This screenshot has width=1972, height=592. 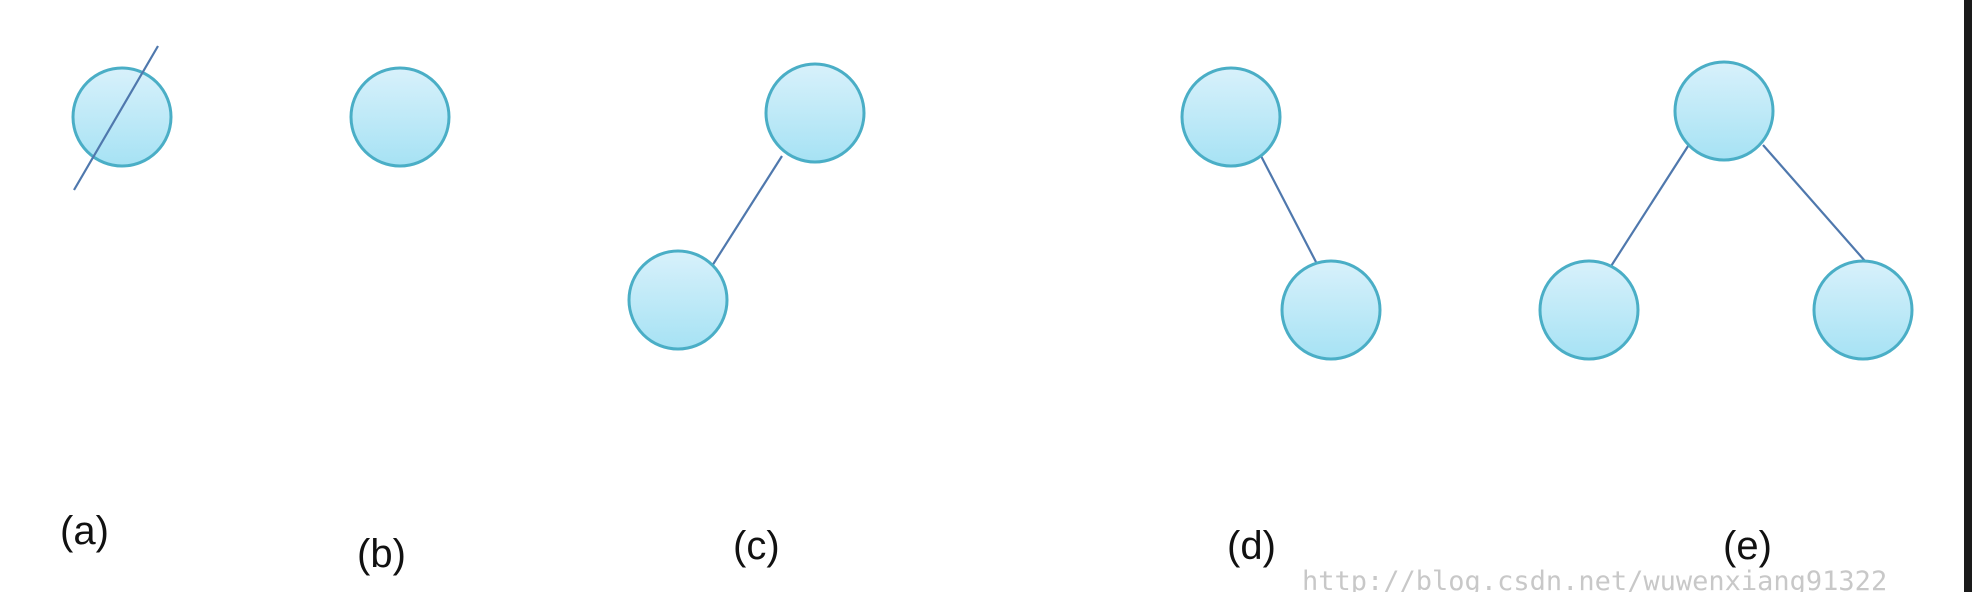 I want to click on panel-d: (d), so click(x=1281, y=317).